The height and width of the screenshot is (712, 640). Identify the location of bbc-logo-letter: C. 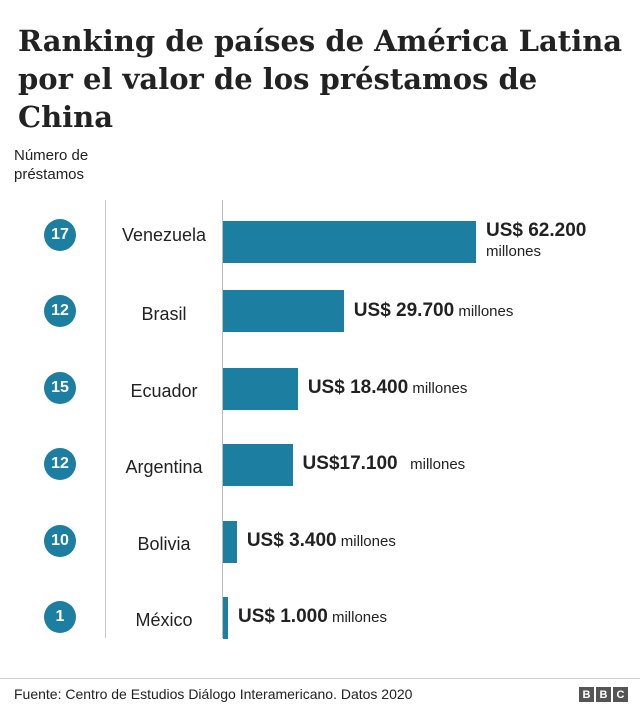
(620, 694).